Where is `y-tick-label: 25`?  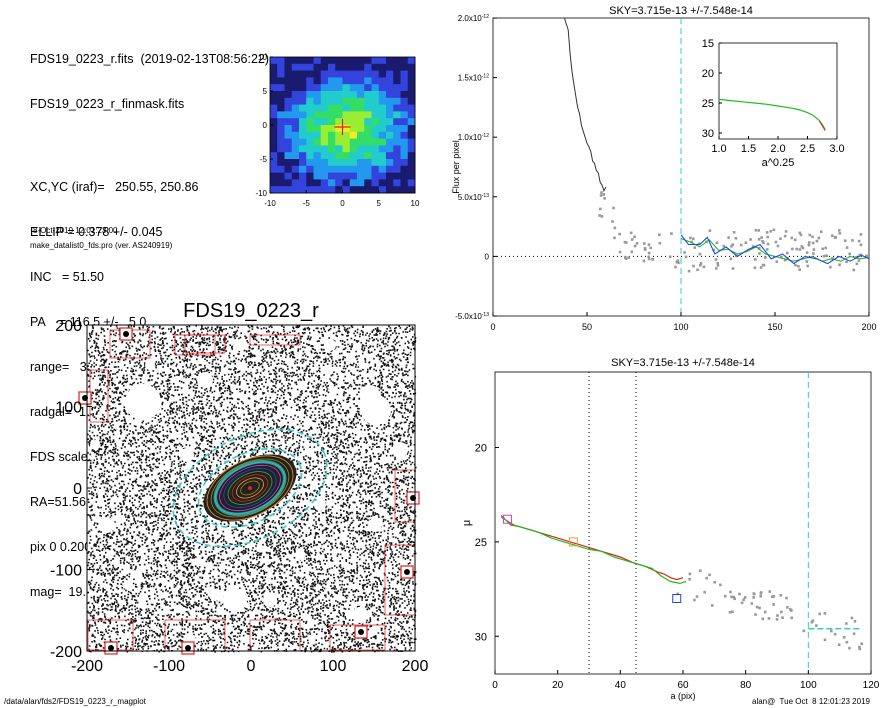
y-tick-label: 25 is located at coordinates (481, 543).